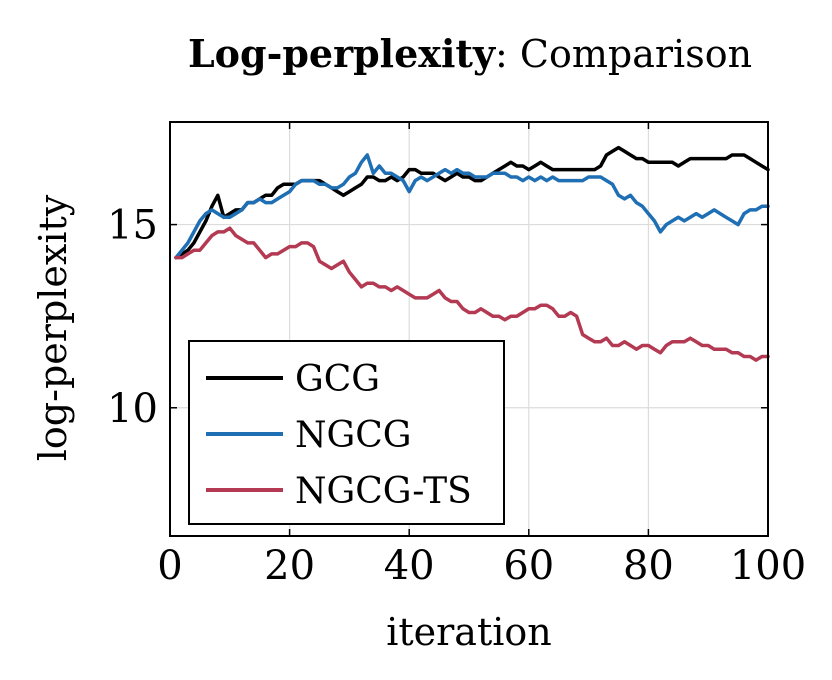 The width and height of the screenshot is (832, 680). I want to click on chart-title: Log-perplexity: Comparison, so click(470, 53).